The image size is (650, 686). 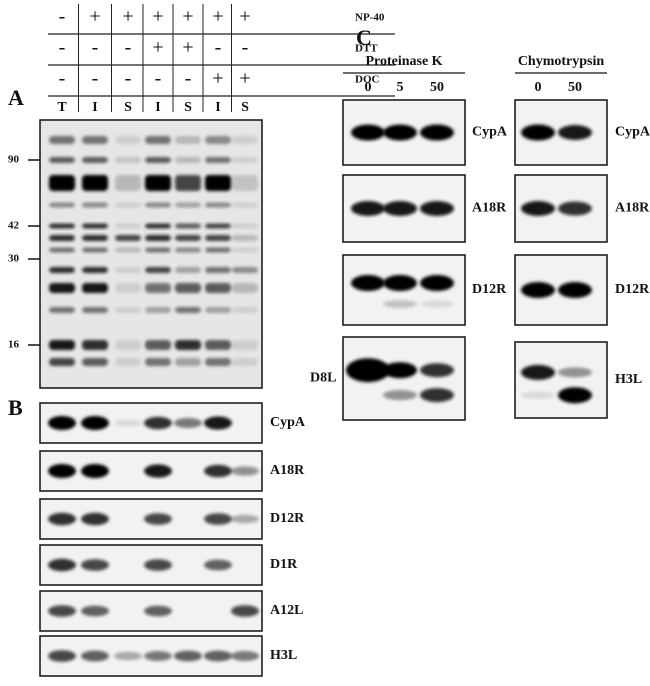 What do you see at coordinates (14, 226) in the screenshot?
I see `marker-label: 42` at bounding box center [14, 226].